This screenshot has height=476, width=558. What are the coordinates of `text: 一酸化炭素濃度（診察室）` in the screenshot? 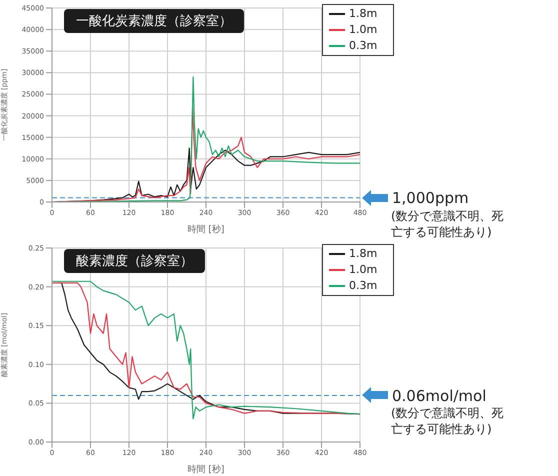 It's located at (154, 21).